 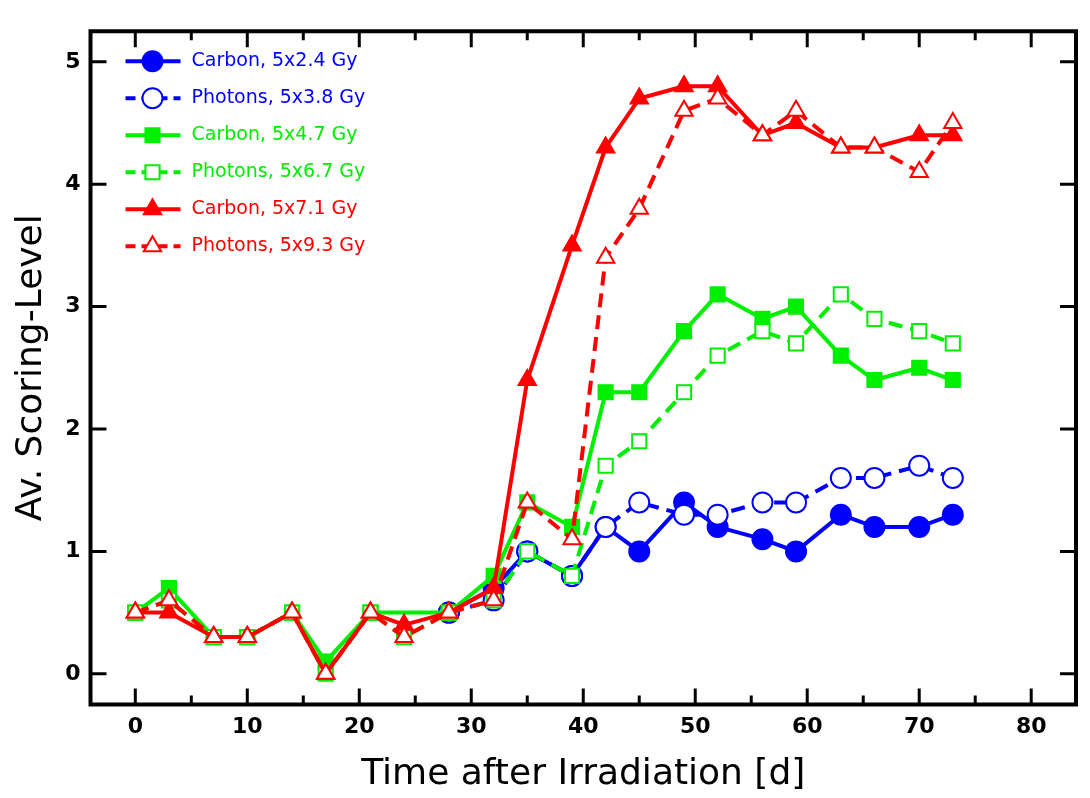 I want to click on x-tick-label: 80, so click(x=1031, y=726).